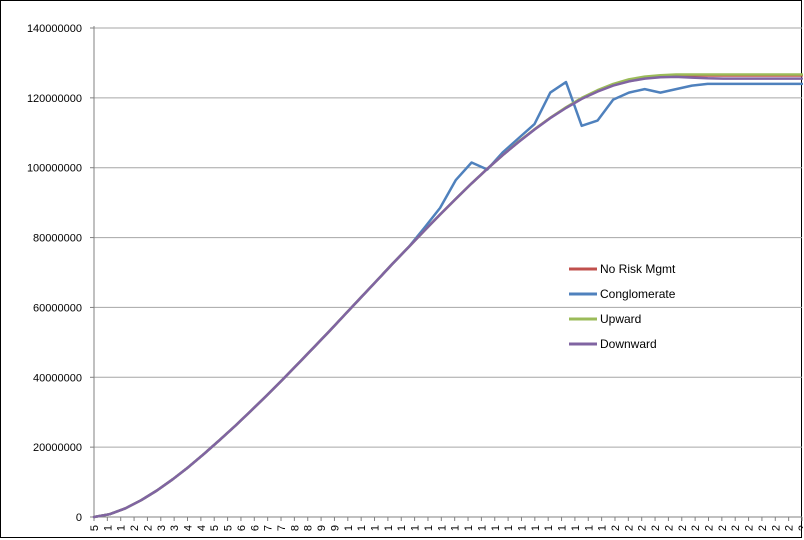  Describe the element at coordinates (54, 29) in the screenshot. I see `y-tick-label: 140000000` at that location.